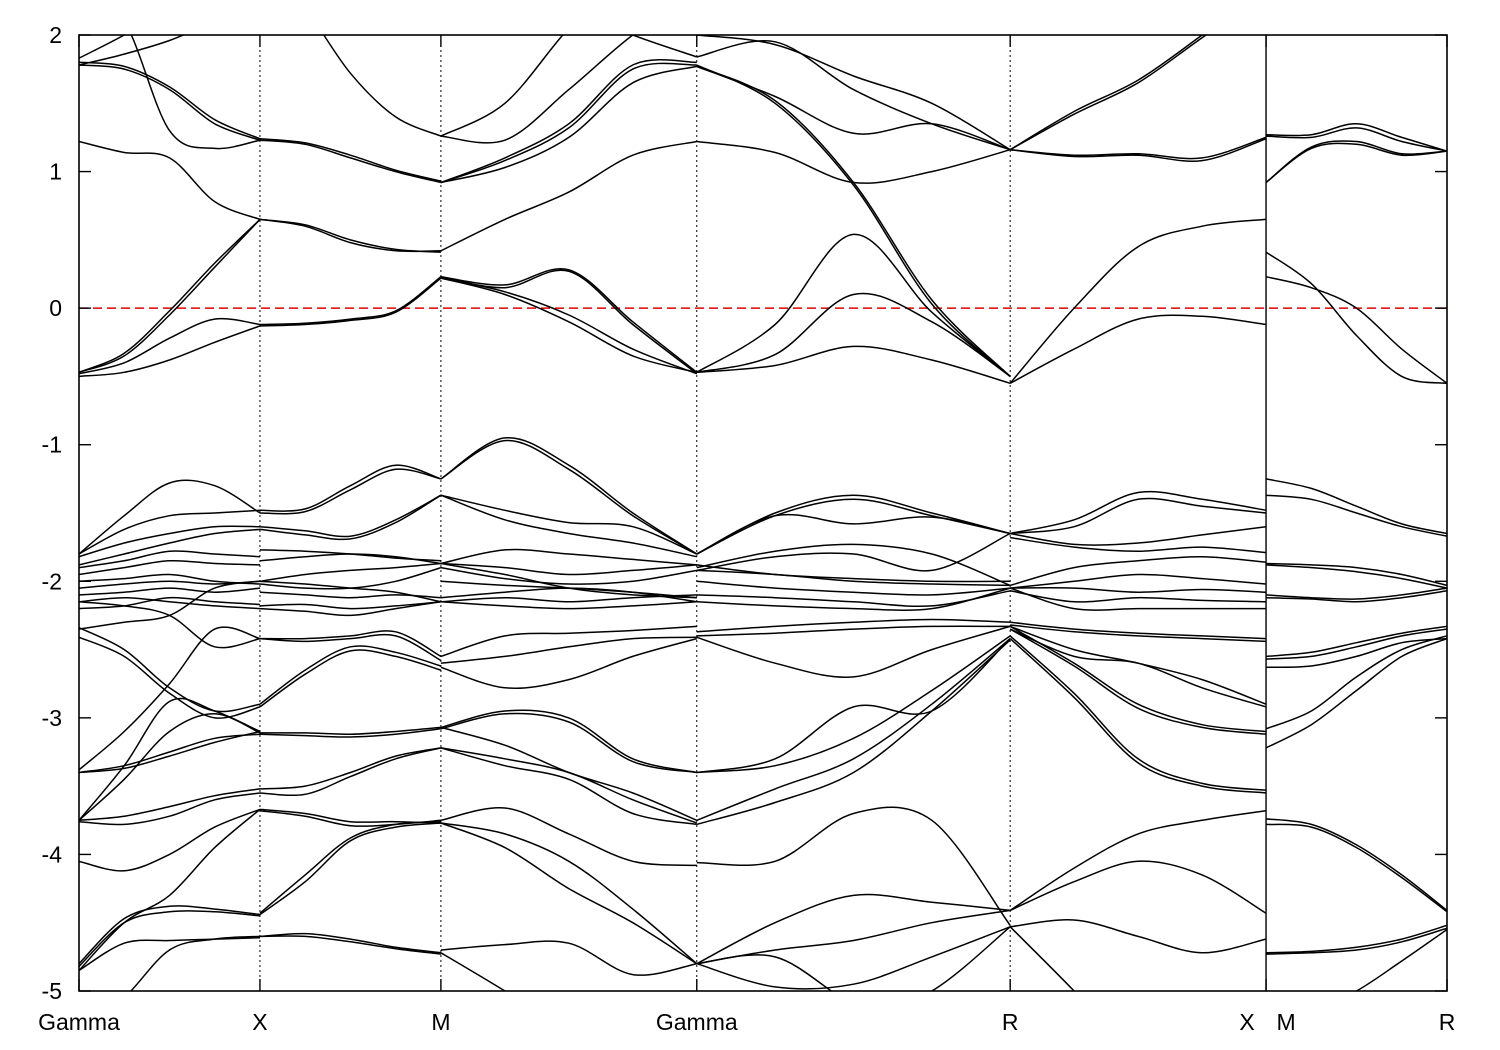 The width and height of the screenshot is (1500, 1050). What do you see at coordinates (55, 308) in the screenshot?
I see `y-tick-label: 0` at bounding box center [55, 308].